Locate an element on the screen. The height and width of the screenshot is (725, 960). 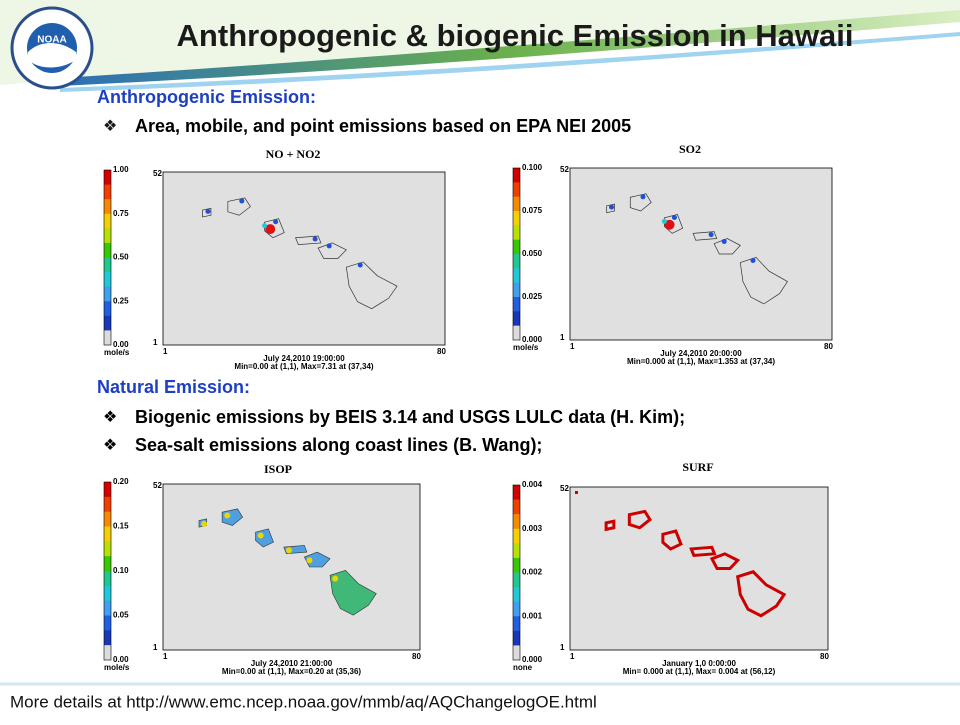
colorbar-label: 0.050 is located at coordinates (532, 253).